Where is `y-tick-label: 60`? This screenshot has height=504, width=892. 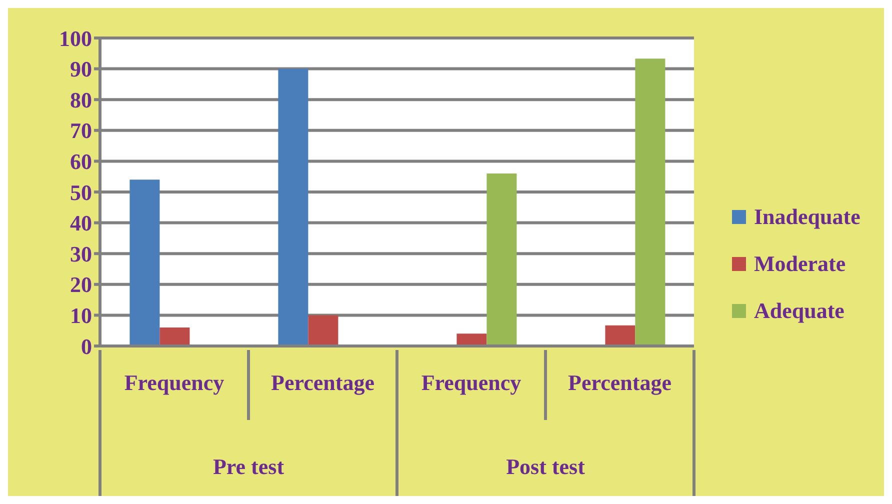 y-tick-label: 60 is located at coordinates (81, 161).